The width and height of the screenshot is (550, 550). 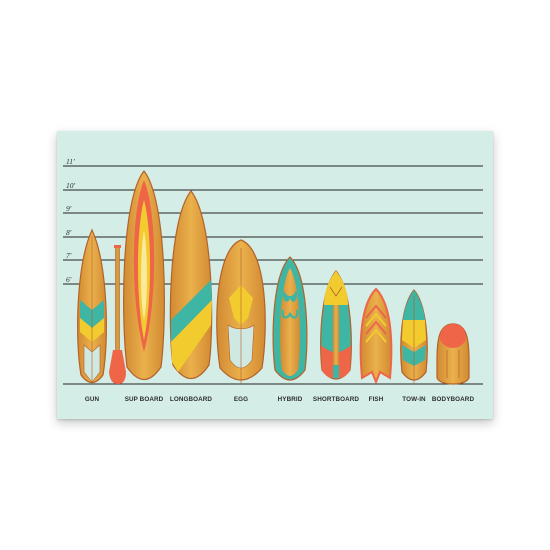 What do you see at coordinates (92, 399) in the screenshot?
I see `label-gun: GUN` at bounding box center [92, 399].